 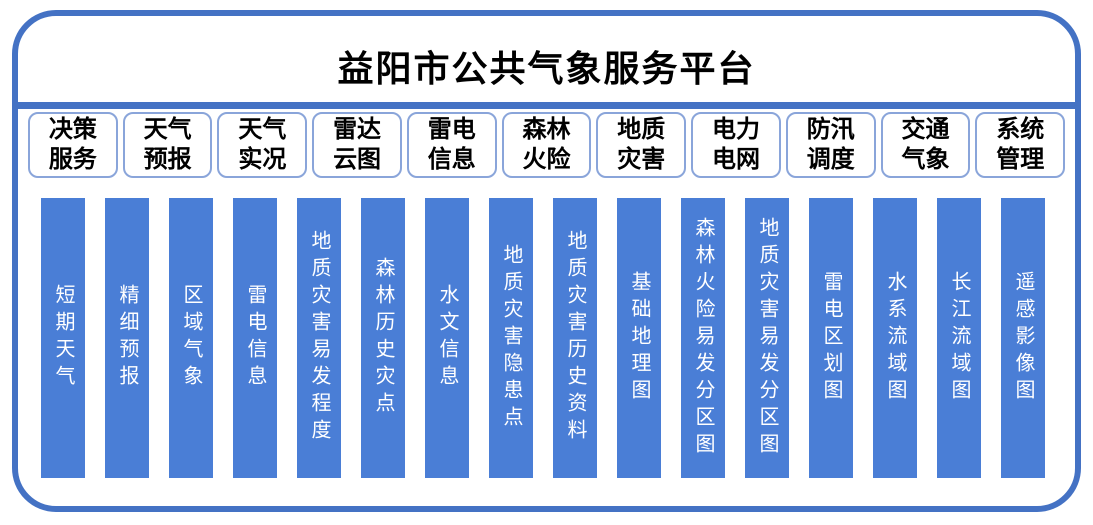 I want to click on module-bar-label: 地质灾害易发分区图, so click(x=767, y=338).